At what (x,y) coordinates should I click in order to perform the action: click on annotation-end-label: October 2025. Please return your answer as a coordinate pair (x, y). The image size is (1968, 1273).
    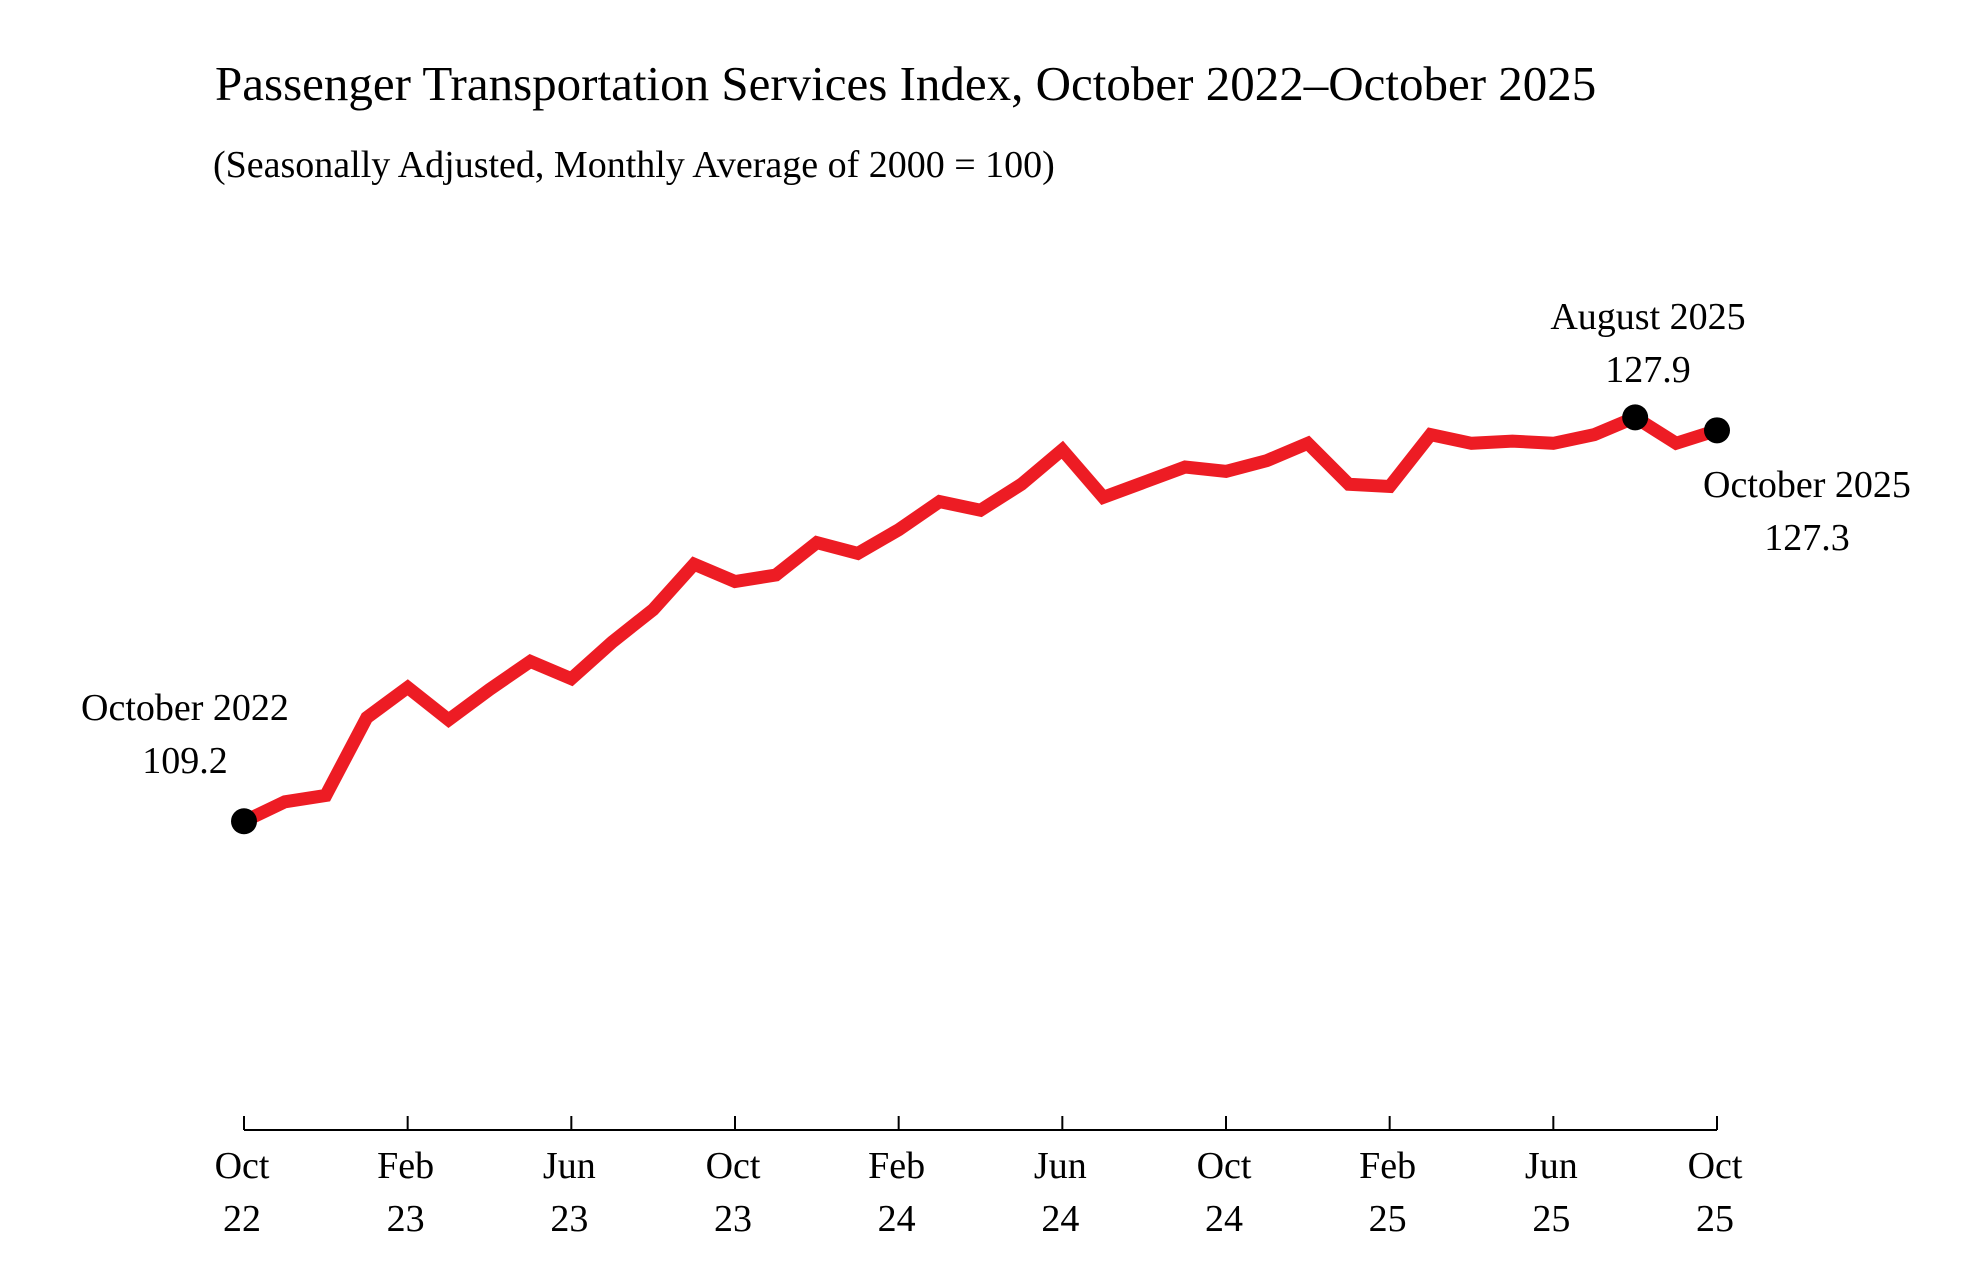
    Looking at the image, I should click on (1807, 485).